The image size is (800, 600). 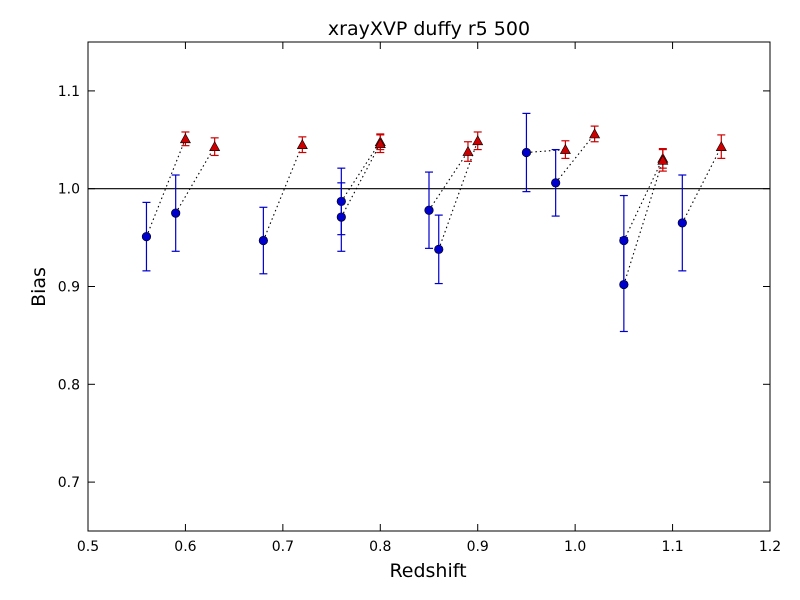 What do you see at coordinates (770, 547) in the screenshot?
I see `x-tick-label: 1.2` at bounding box center [770, 547].